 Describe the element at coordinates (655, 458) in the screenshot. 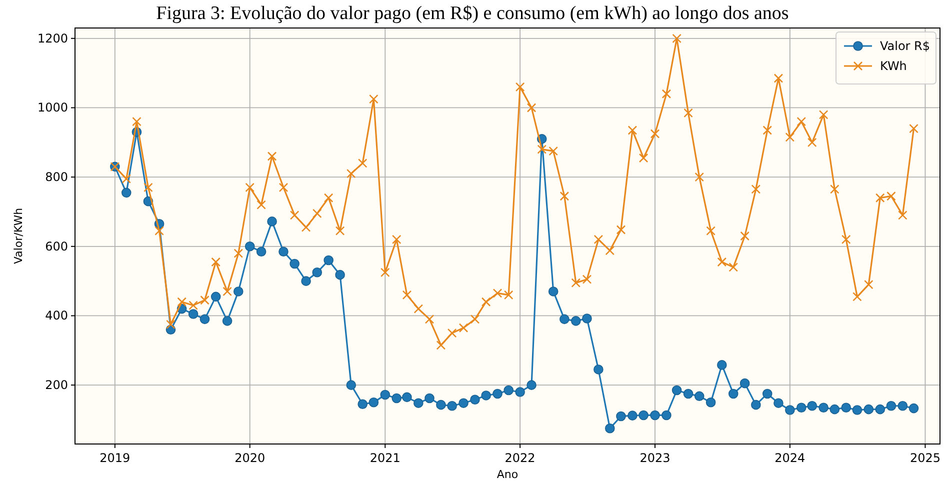

I see `x-tick-label: 2023` at that location.